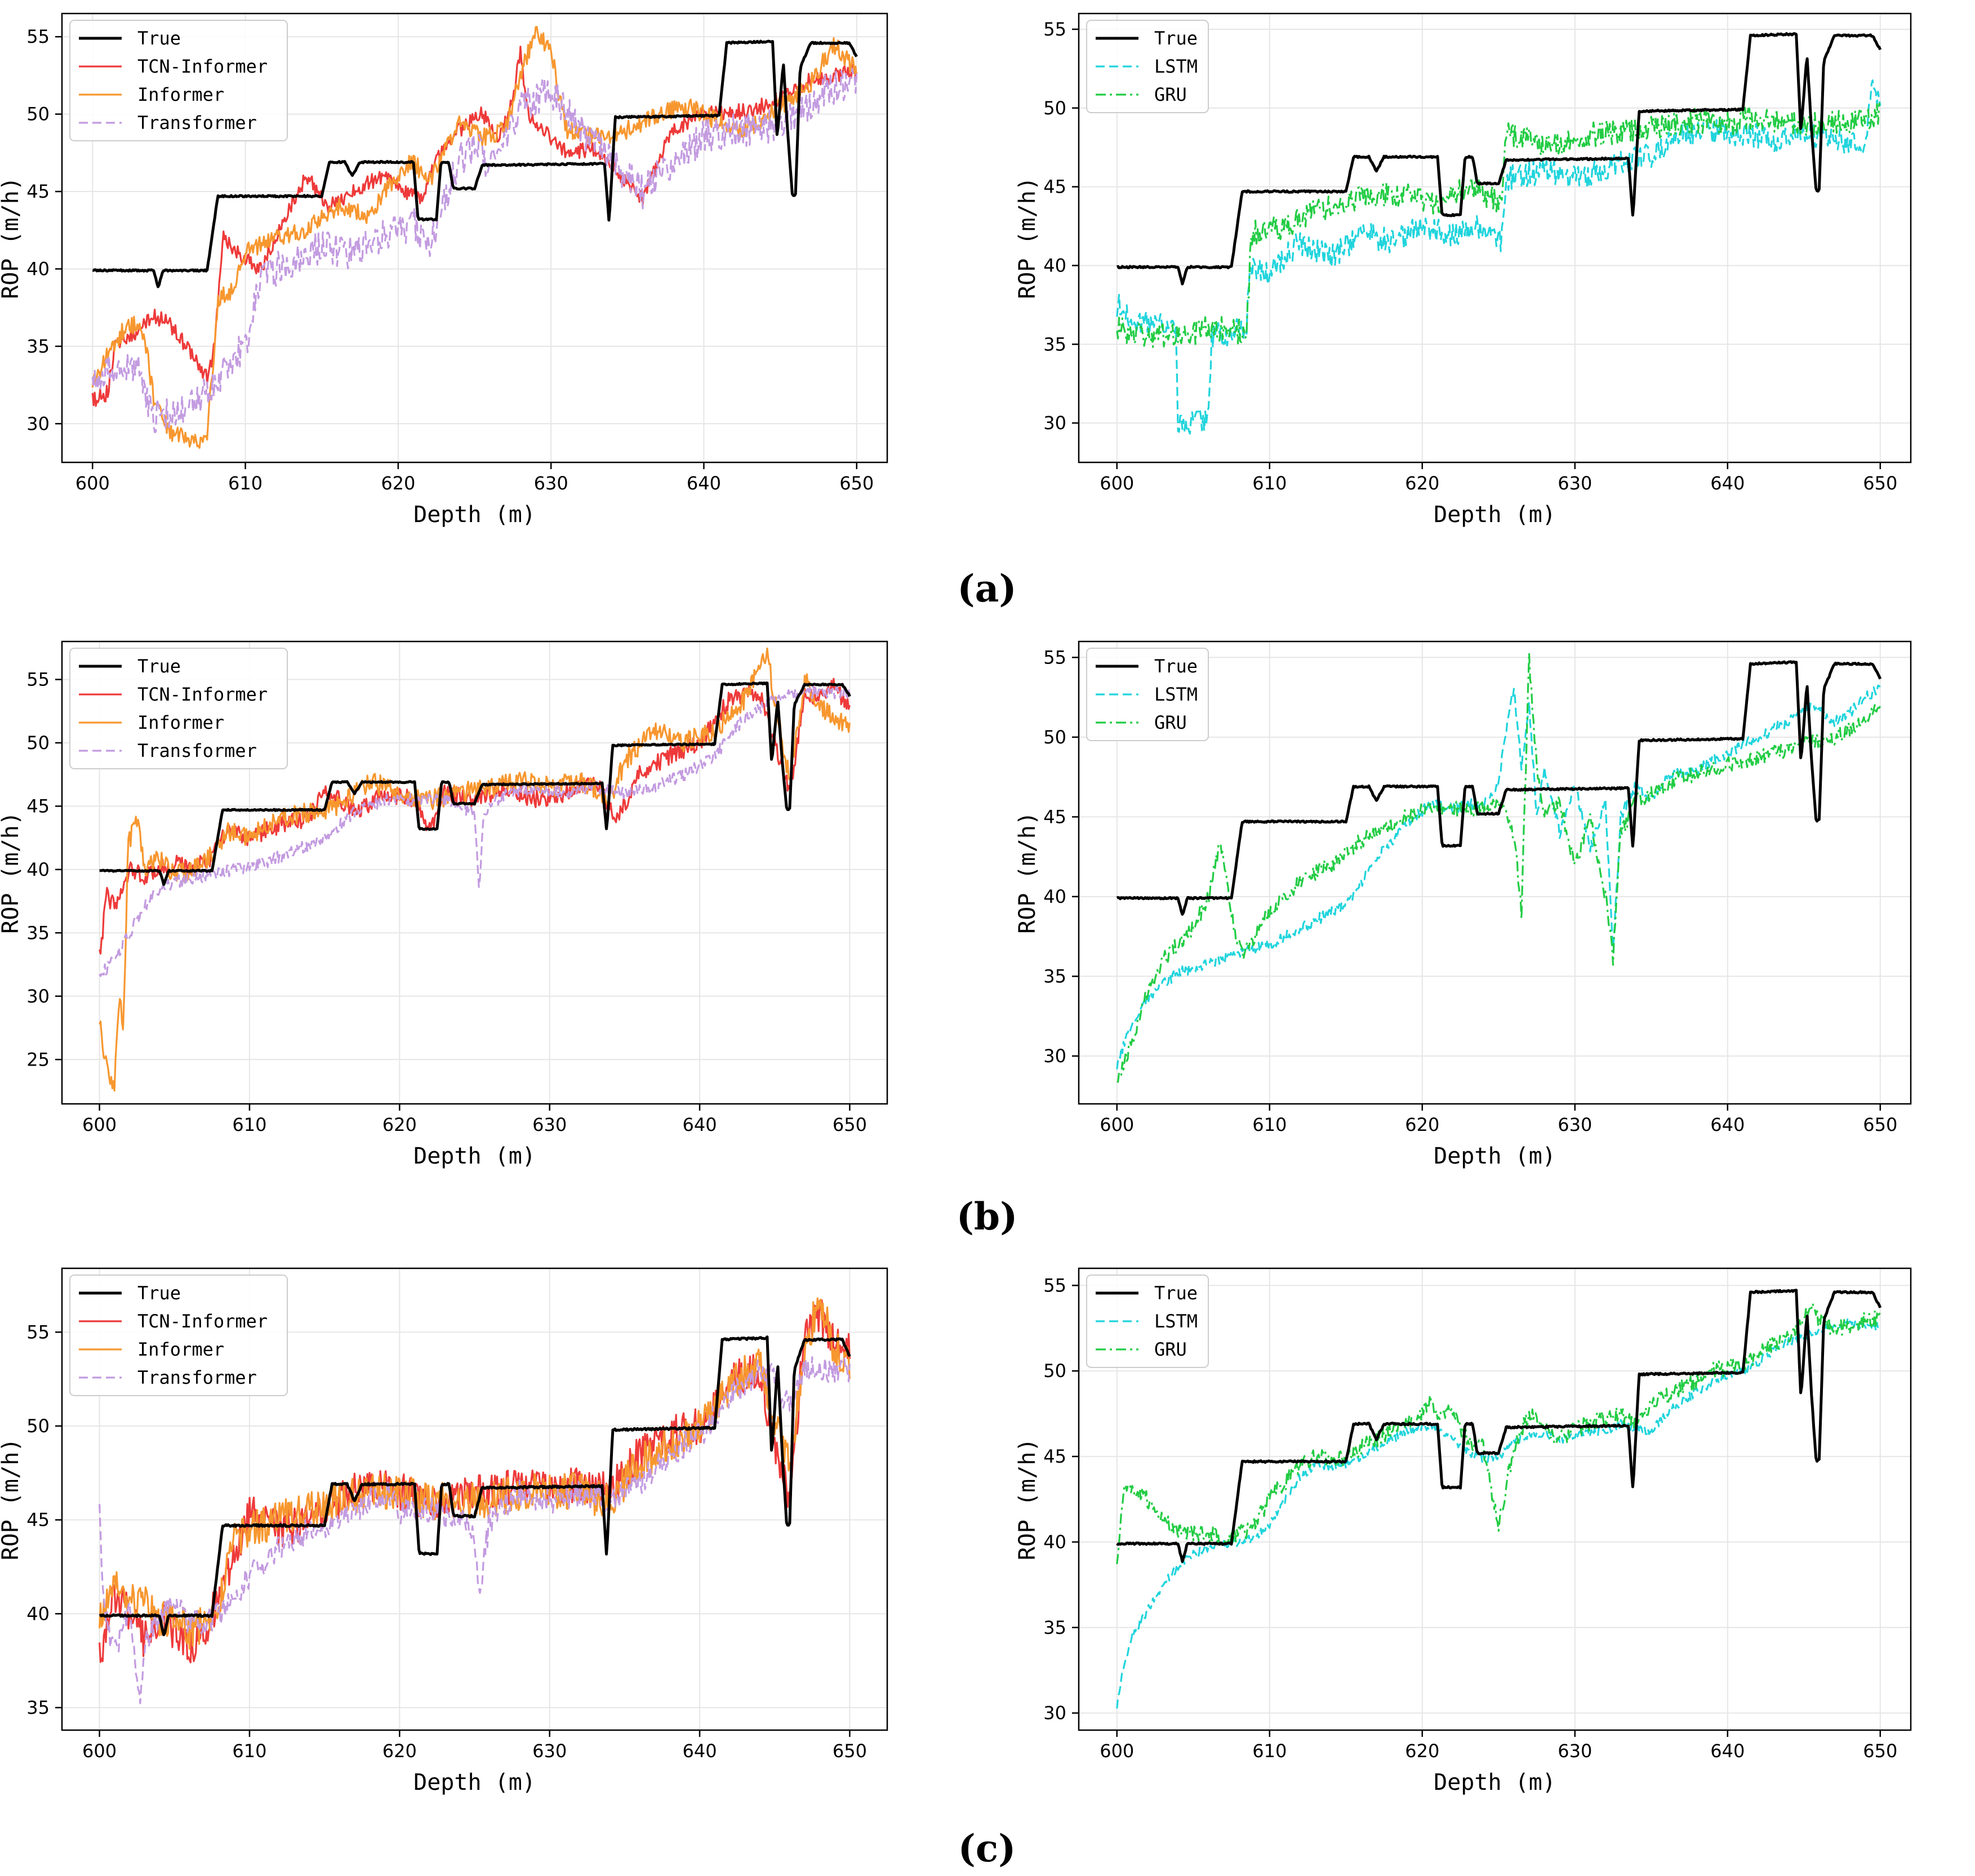 This screenshot has width=1975, height=1876. I want to click on legend-label-gru: GRU, so click(1171, 94).